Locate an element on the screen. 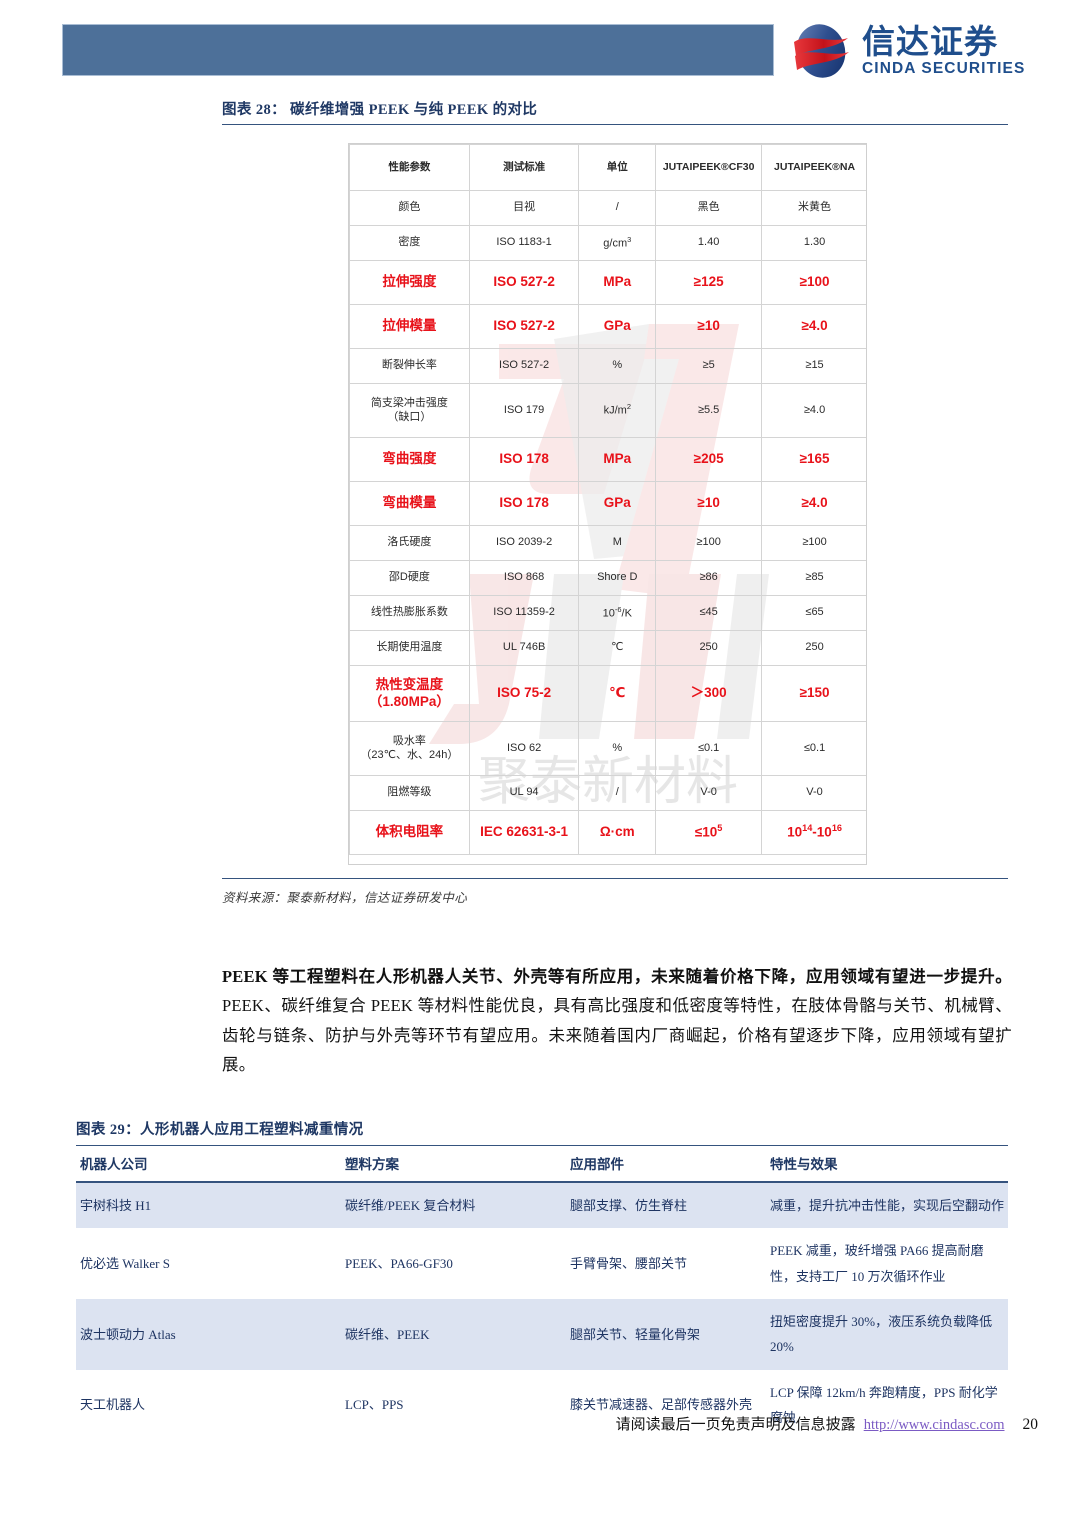 This screenshot has width=1080, height=1527. robot-cell-plan: 碳纤维/PEEK 复合材料 is located at coordinates (453, 1205).